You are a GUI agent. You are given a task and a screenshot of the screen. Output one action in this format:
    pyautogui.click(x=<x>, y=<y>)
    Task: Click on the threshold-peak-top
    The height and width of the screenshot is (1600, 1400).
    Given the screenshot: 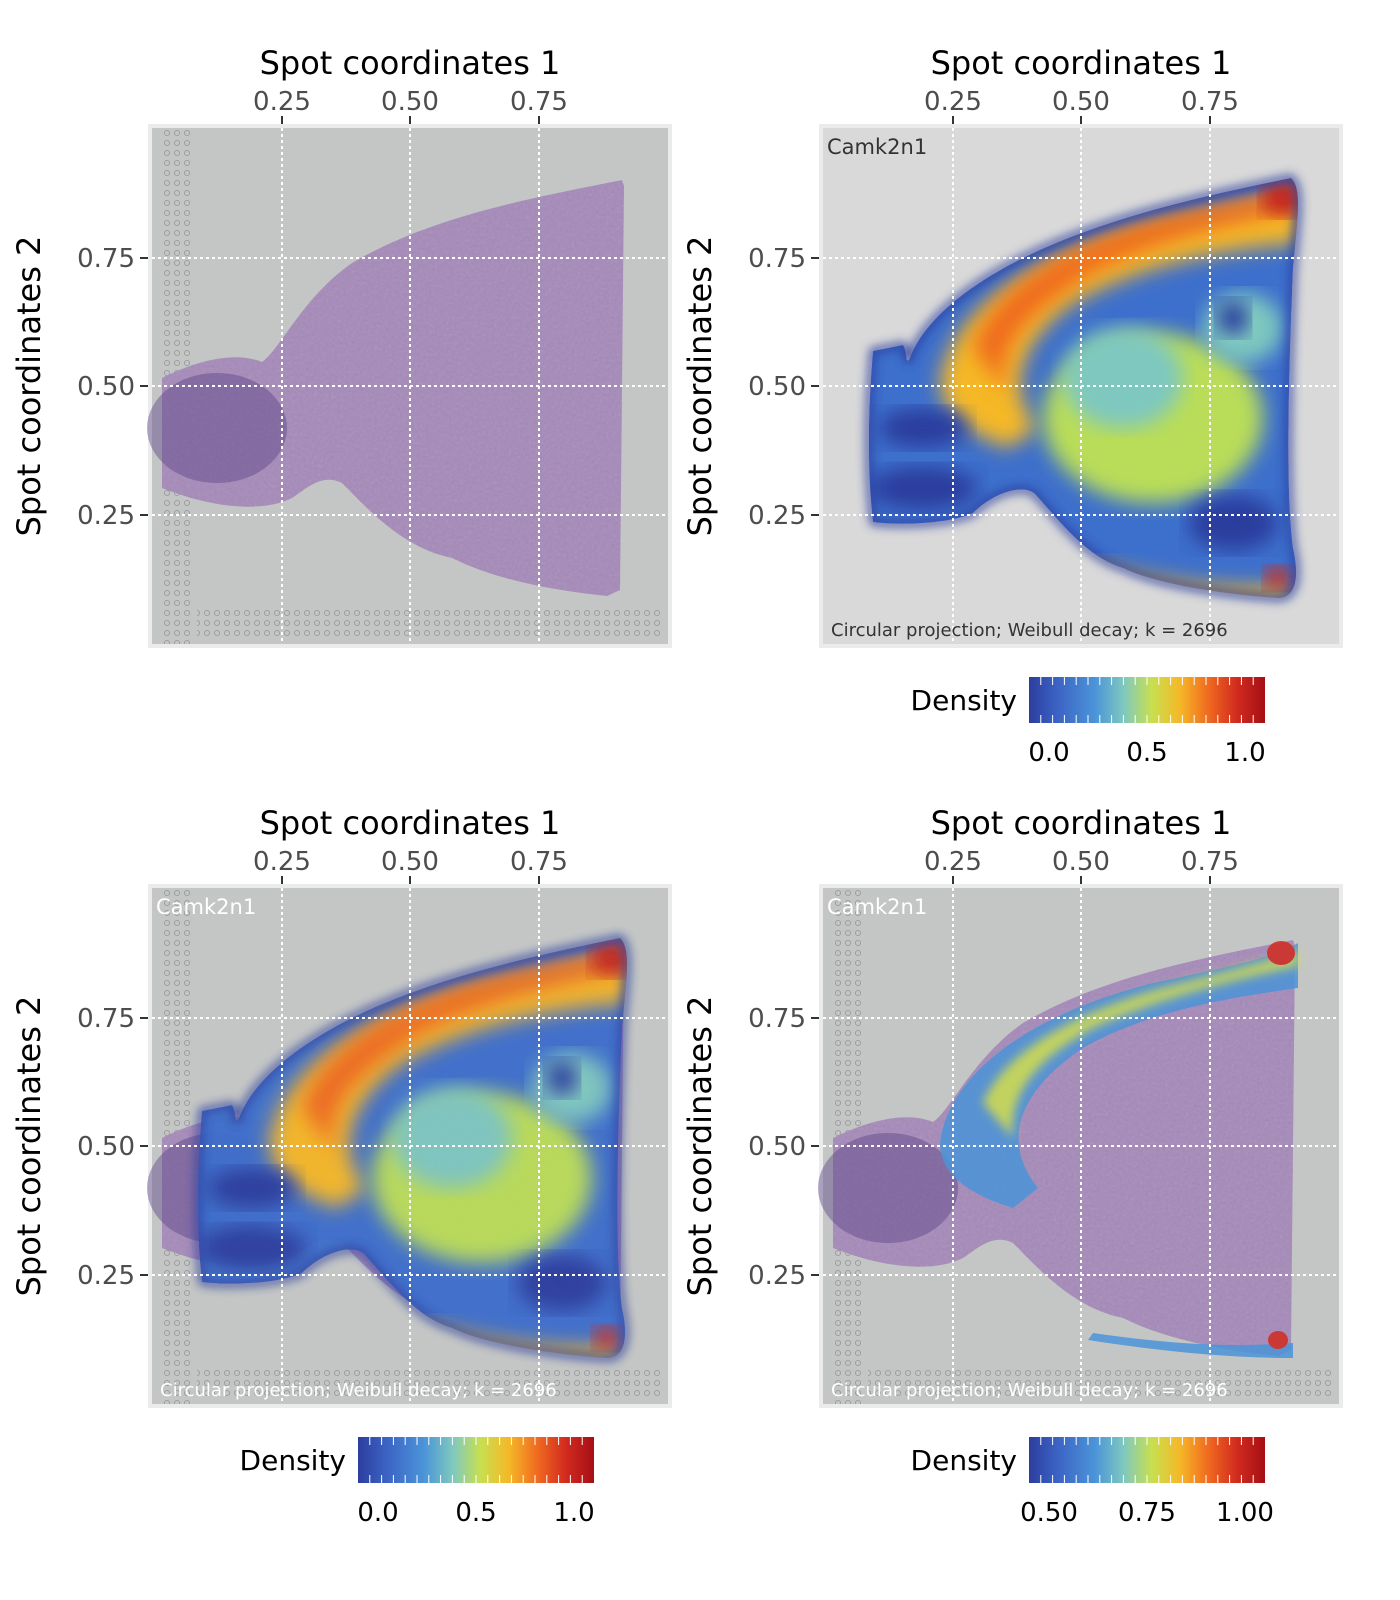 What is the action you would take?
    pyautogui.click(x=1281, y=953)
    